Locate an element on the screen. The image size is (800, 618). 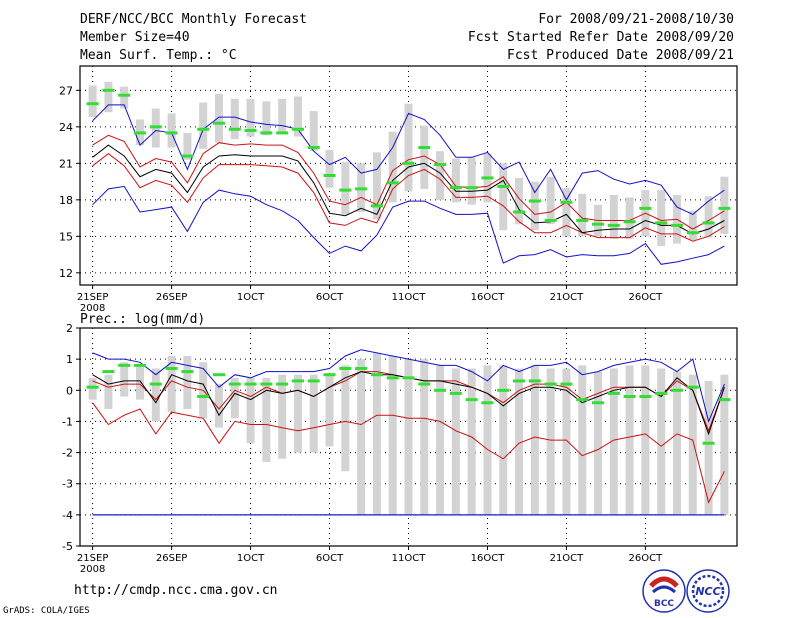
temp-ytick-label: 15 is located at coordinates (66, 236).